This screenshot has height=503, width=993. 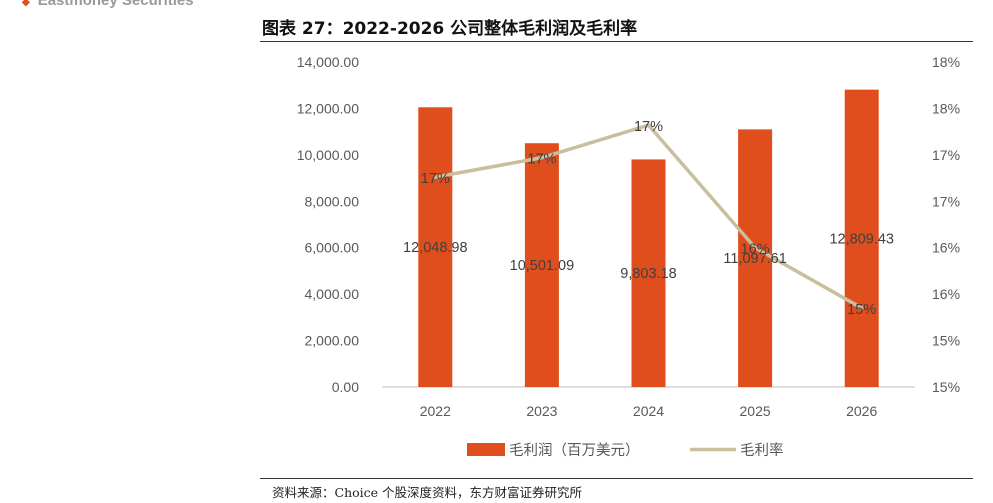 What do you see at coordinates (115, 4) in the screenshot?
I see `brand-name: Eastmoney Securities` at bounding box center [115, 4].